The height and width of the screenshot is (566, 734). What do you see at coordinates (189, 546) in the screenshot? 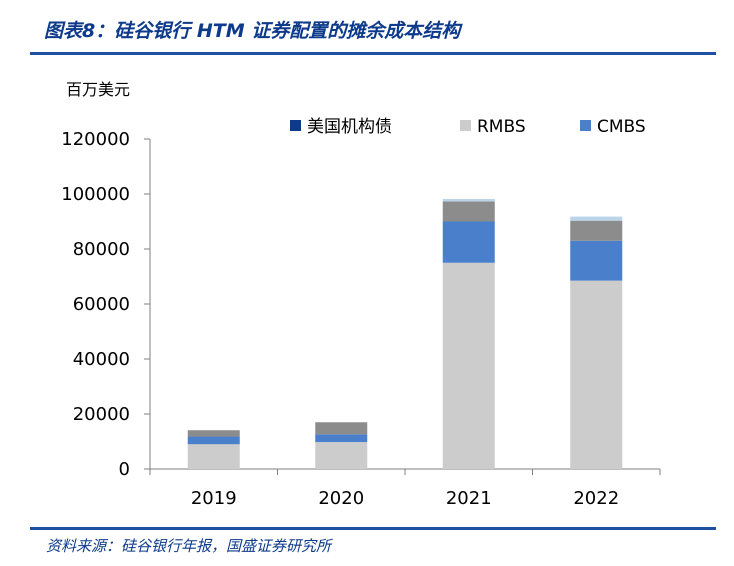
I see `source-note: 资料来源：硅谷银行年报，国盛证券研究所` at bounding box center [189, 546].